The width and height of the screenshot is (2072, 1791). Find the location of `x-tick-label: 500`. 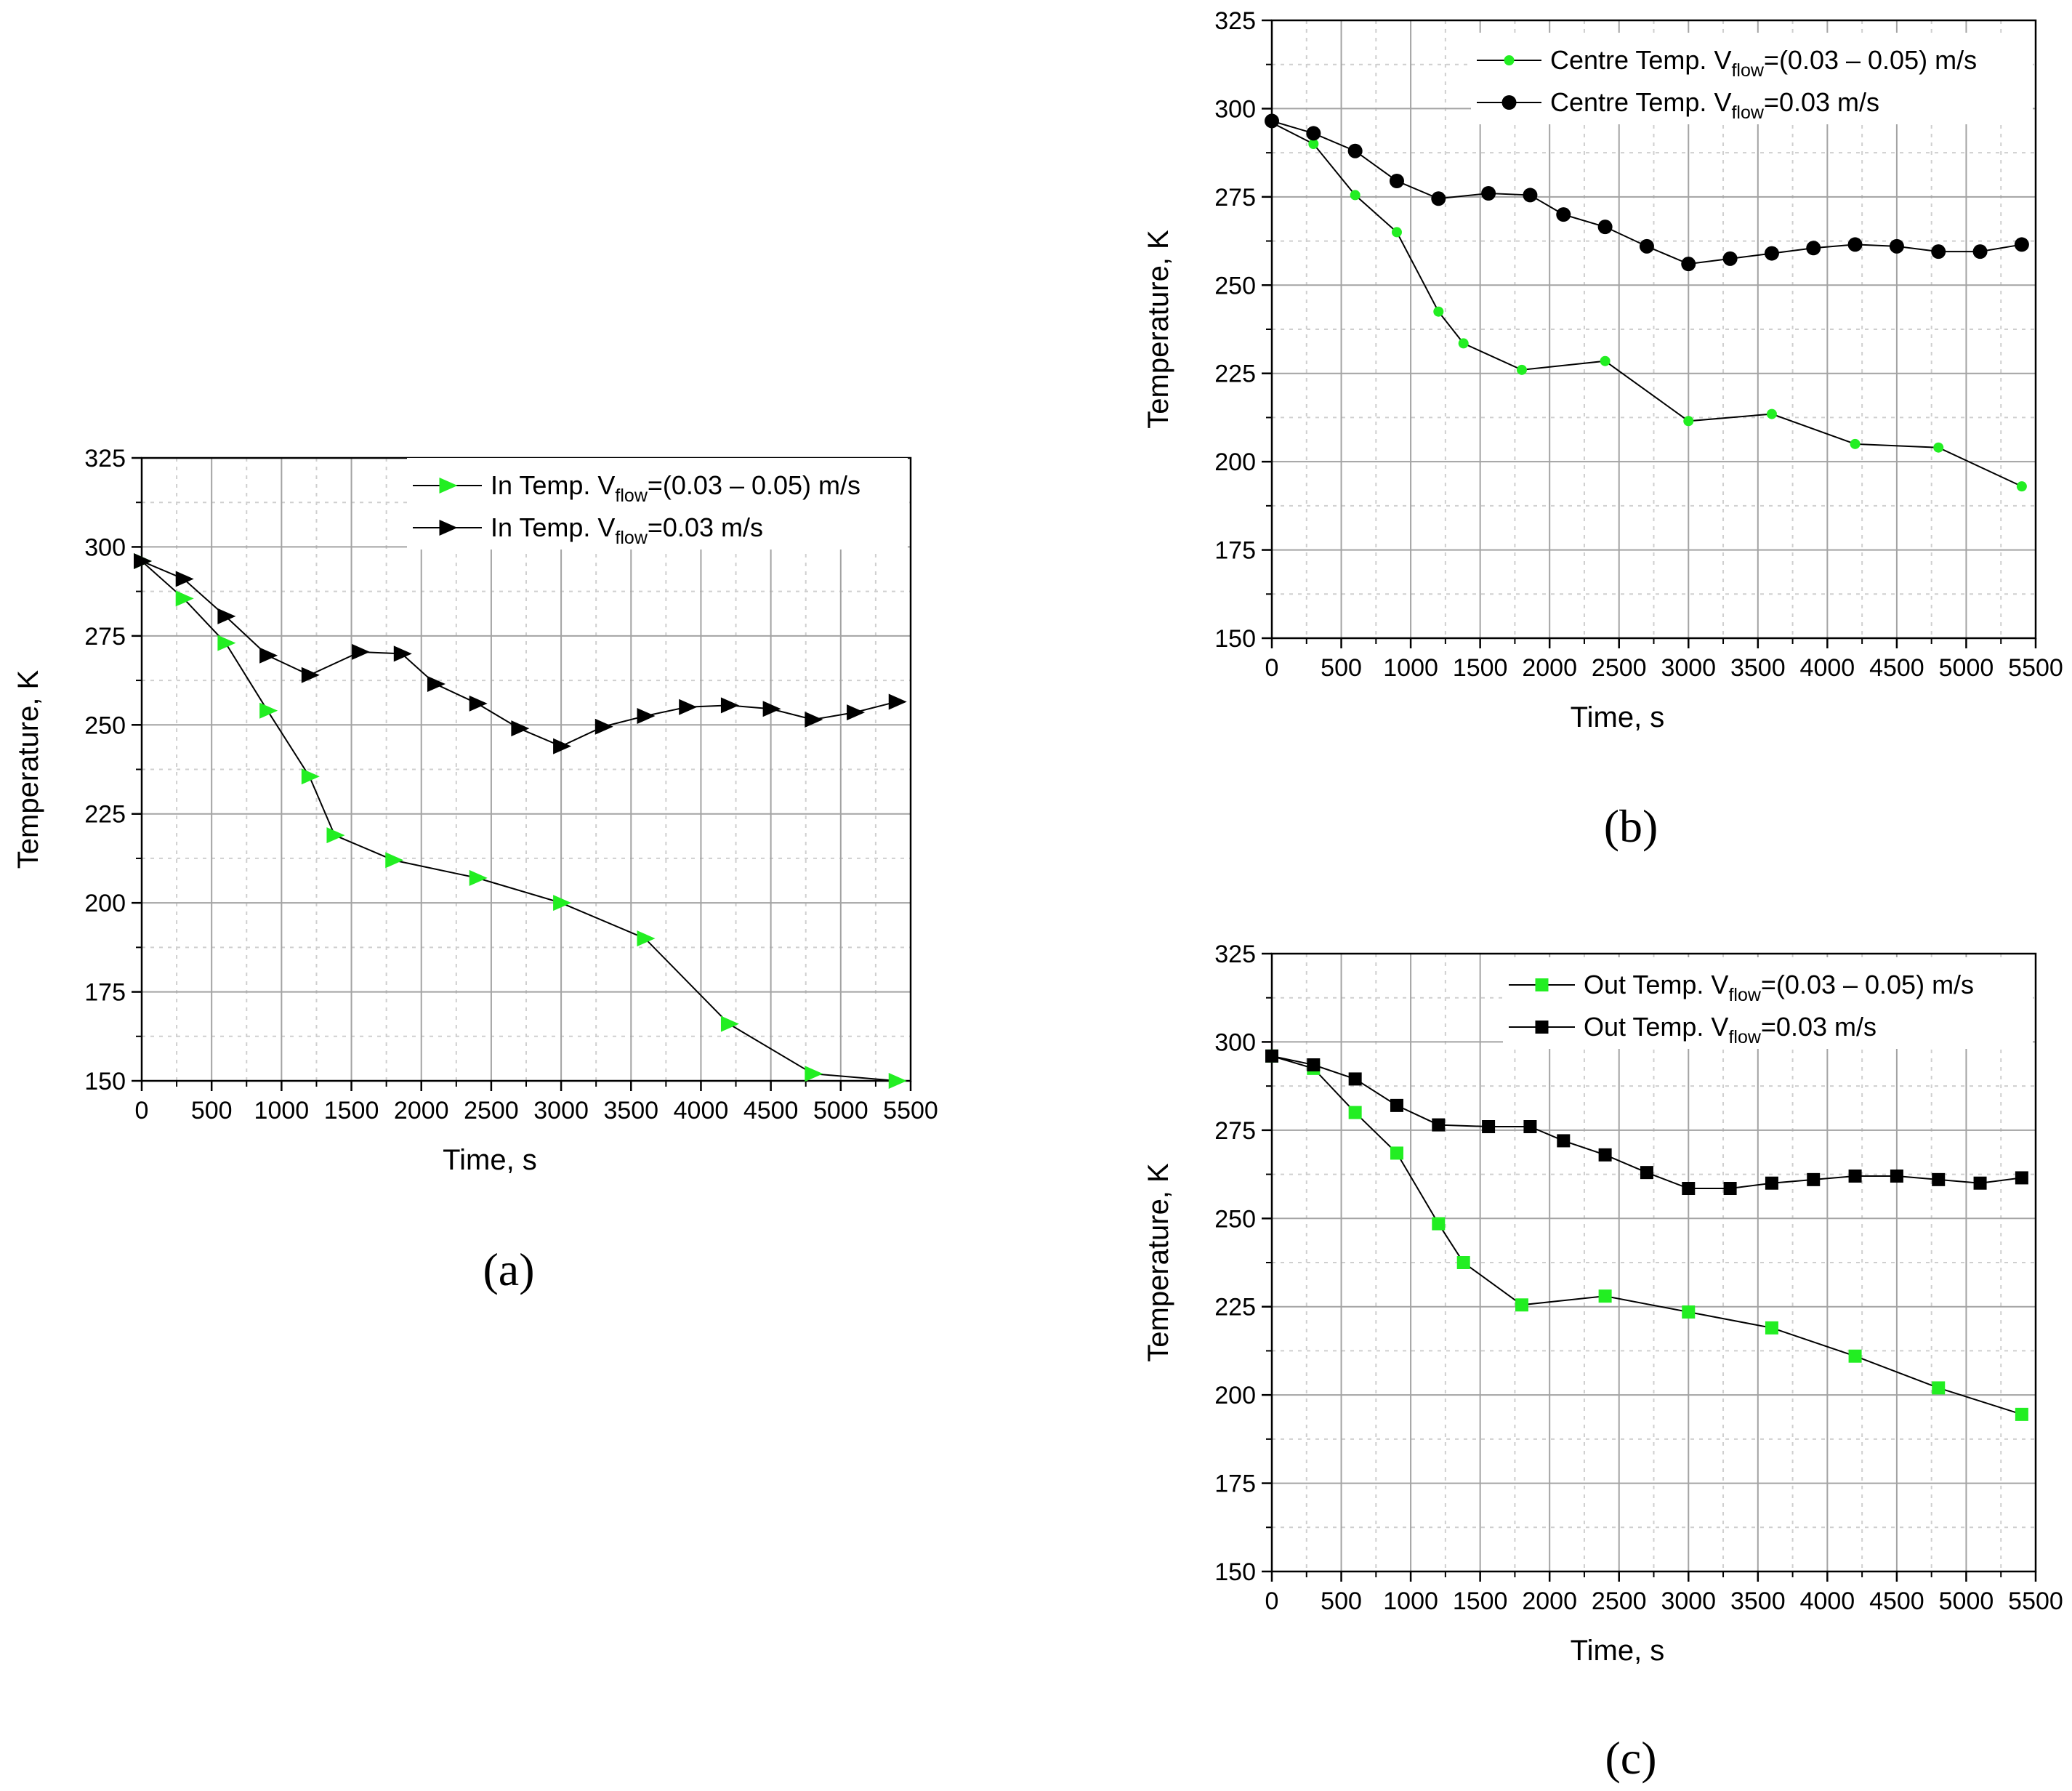

x-tick-label: 500 is located at coordinates (212, 1110).